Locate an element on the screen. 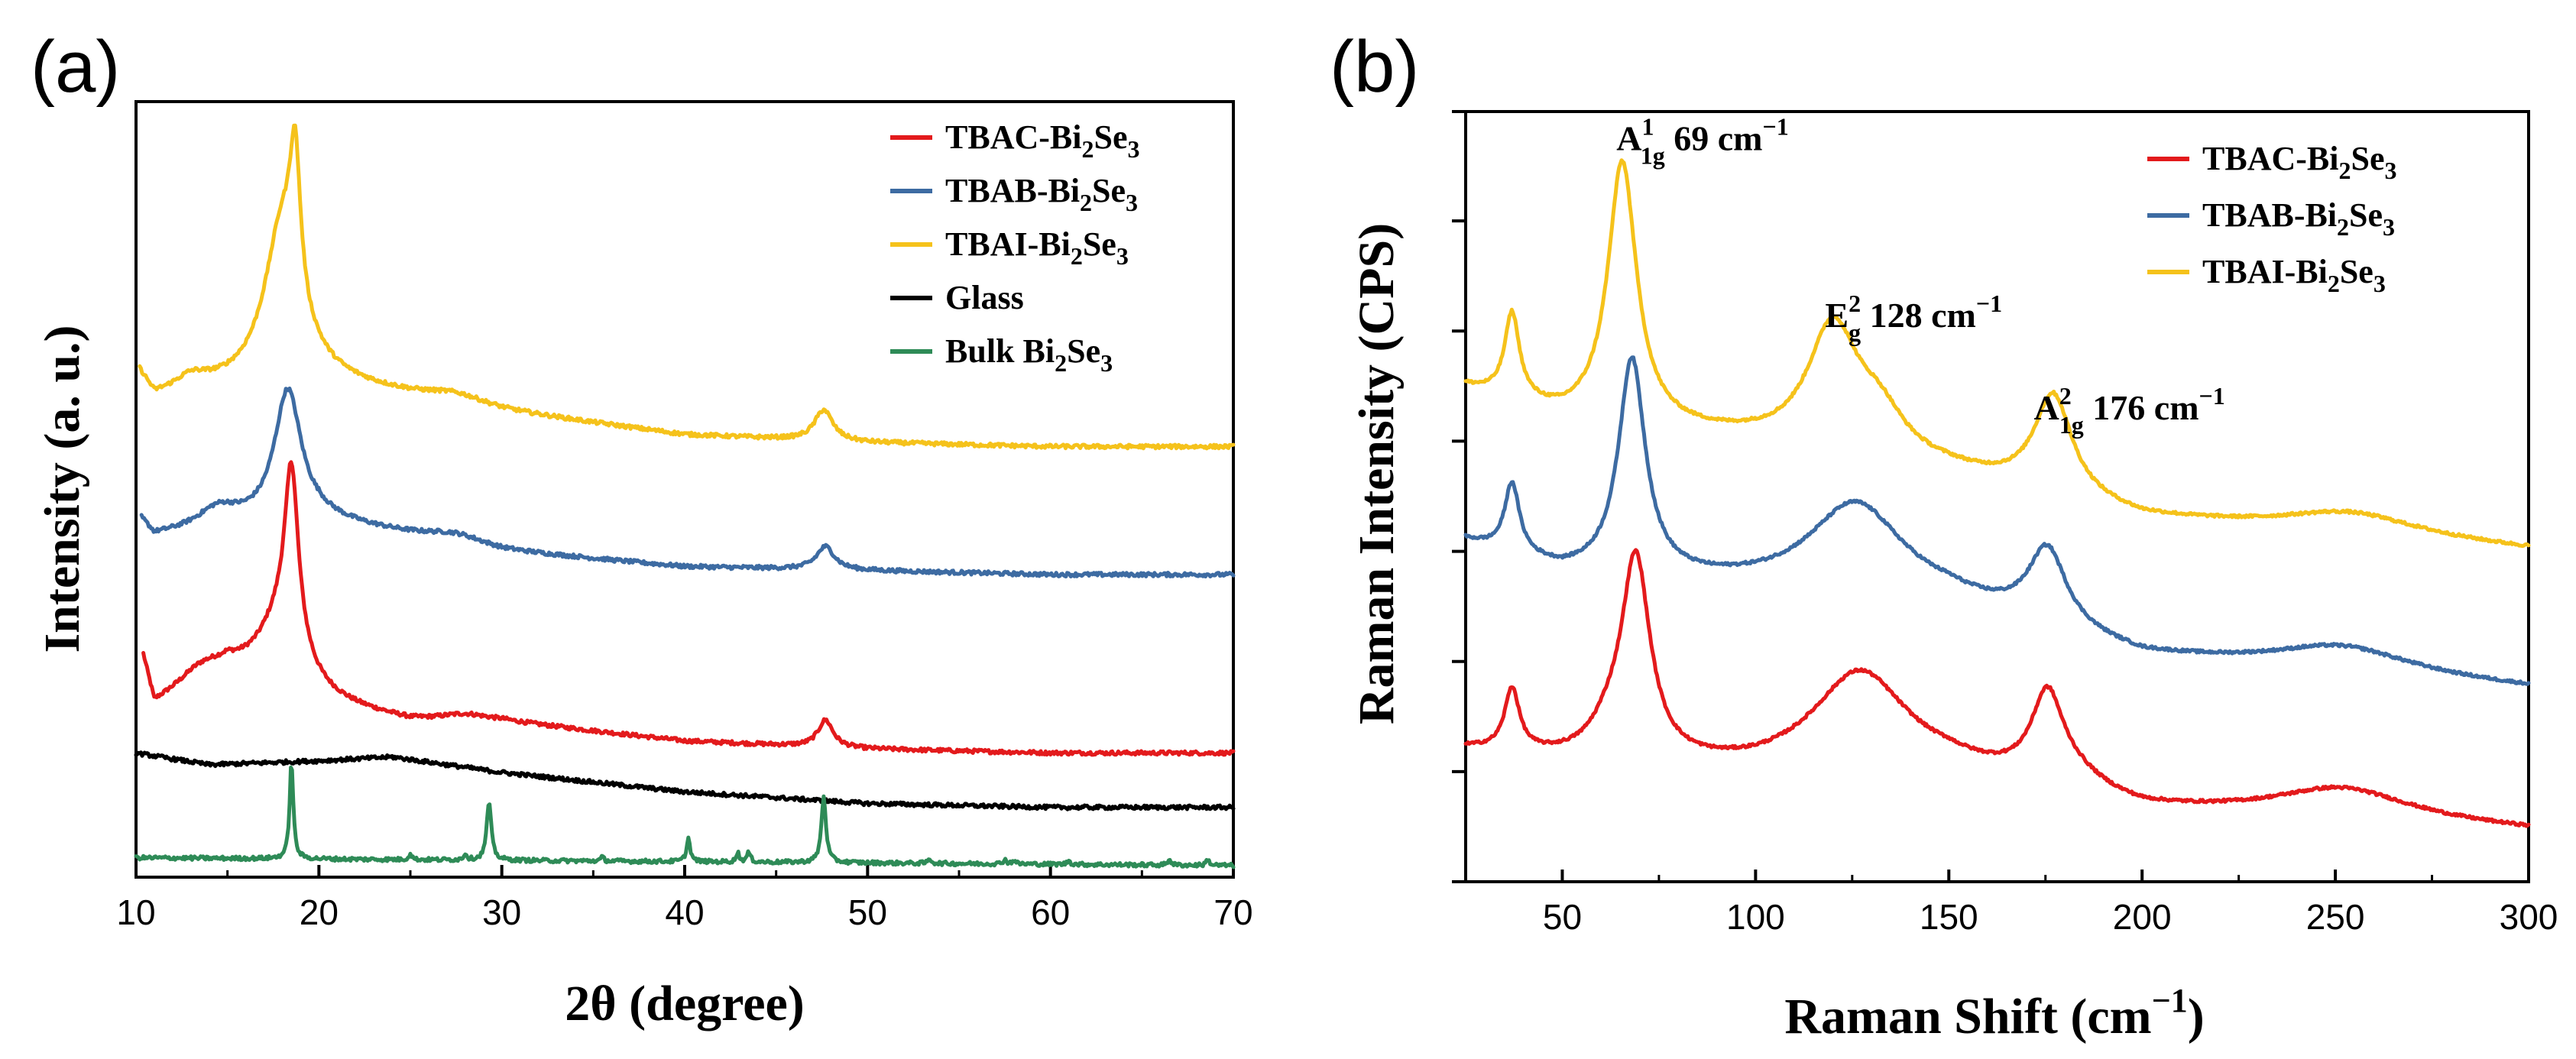 The width and height of the screenshot is (2576, 1059). mode-annotation-1: E2 g 128 cm−1 is located at coordinates (1914, 318).